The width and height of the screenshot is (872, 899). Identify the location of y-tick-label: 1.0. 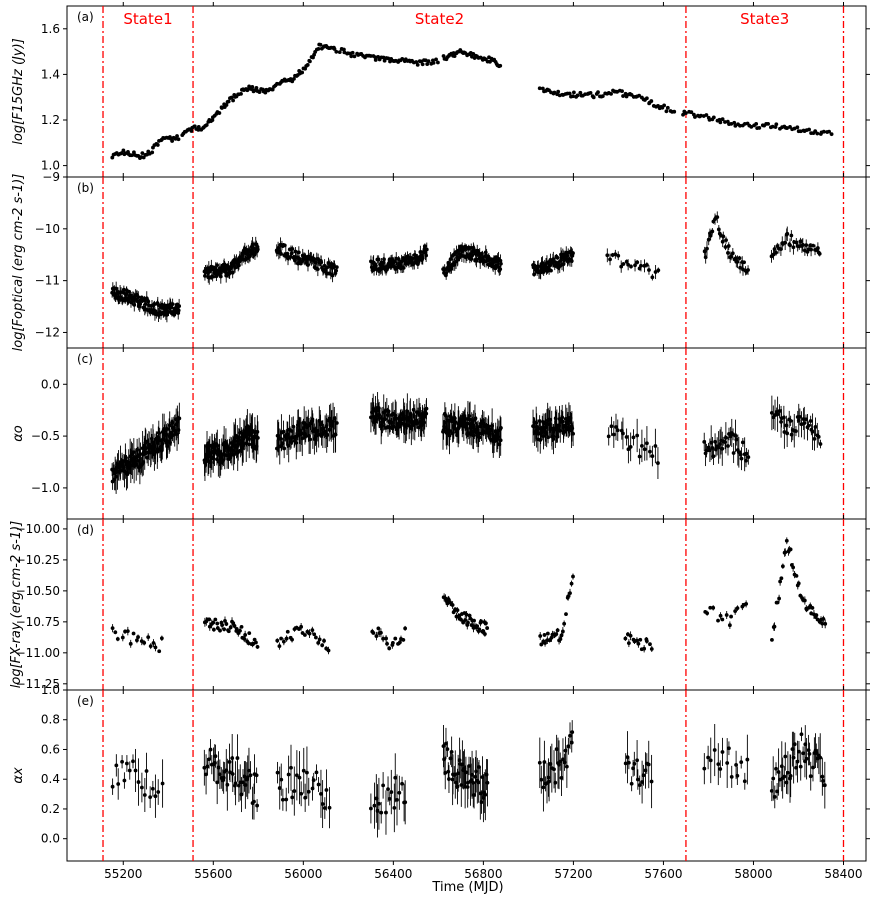
(50, 690).